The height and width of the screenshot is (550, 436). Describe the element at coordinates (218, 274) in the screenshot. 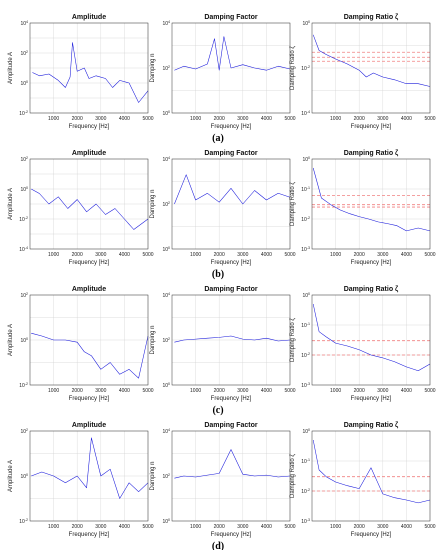

I see `row-label: (b)` at that location.